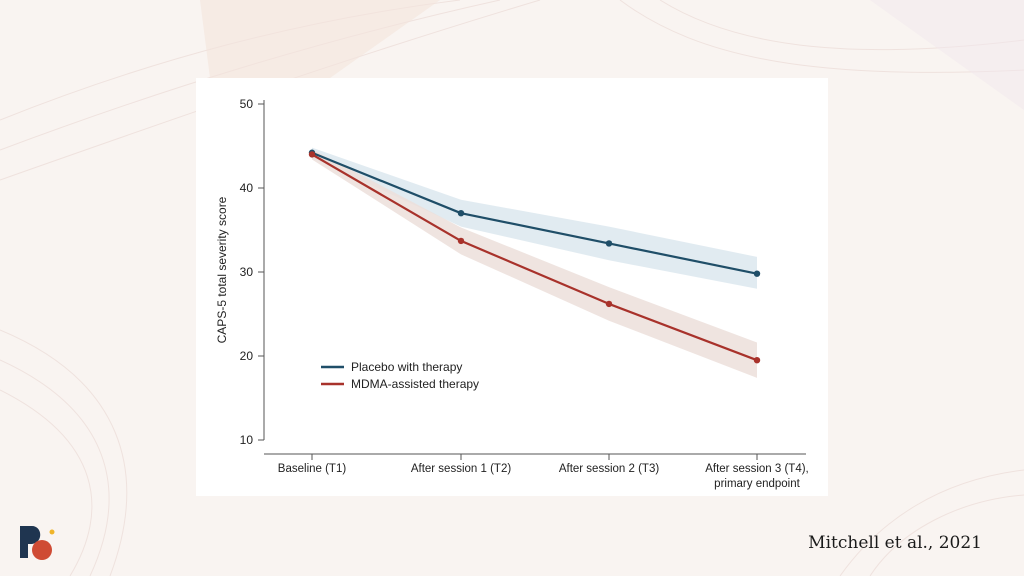 The height and width of the screenshot is (576, 1024). Describe the element at coordinates (247, 356) in the screenshot. I see `y-tick-label: 20` at that location.